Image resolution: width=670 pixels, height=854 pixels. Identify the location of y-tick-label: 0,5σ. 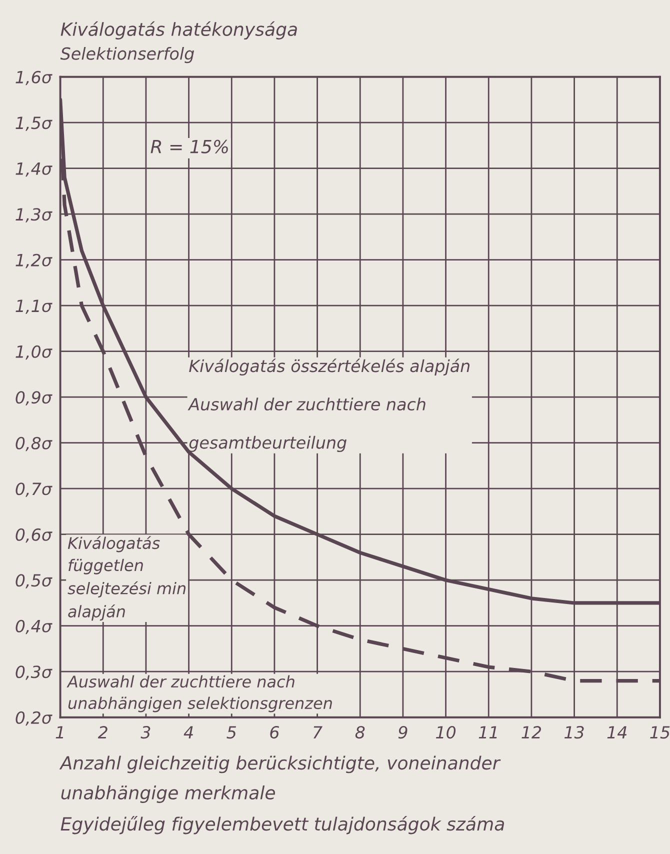
(34, 581).